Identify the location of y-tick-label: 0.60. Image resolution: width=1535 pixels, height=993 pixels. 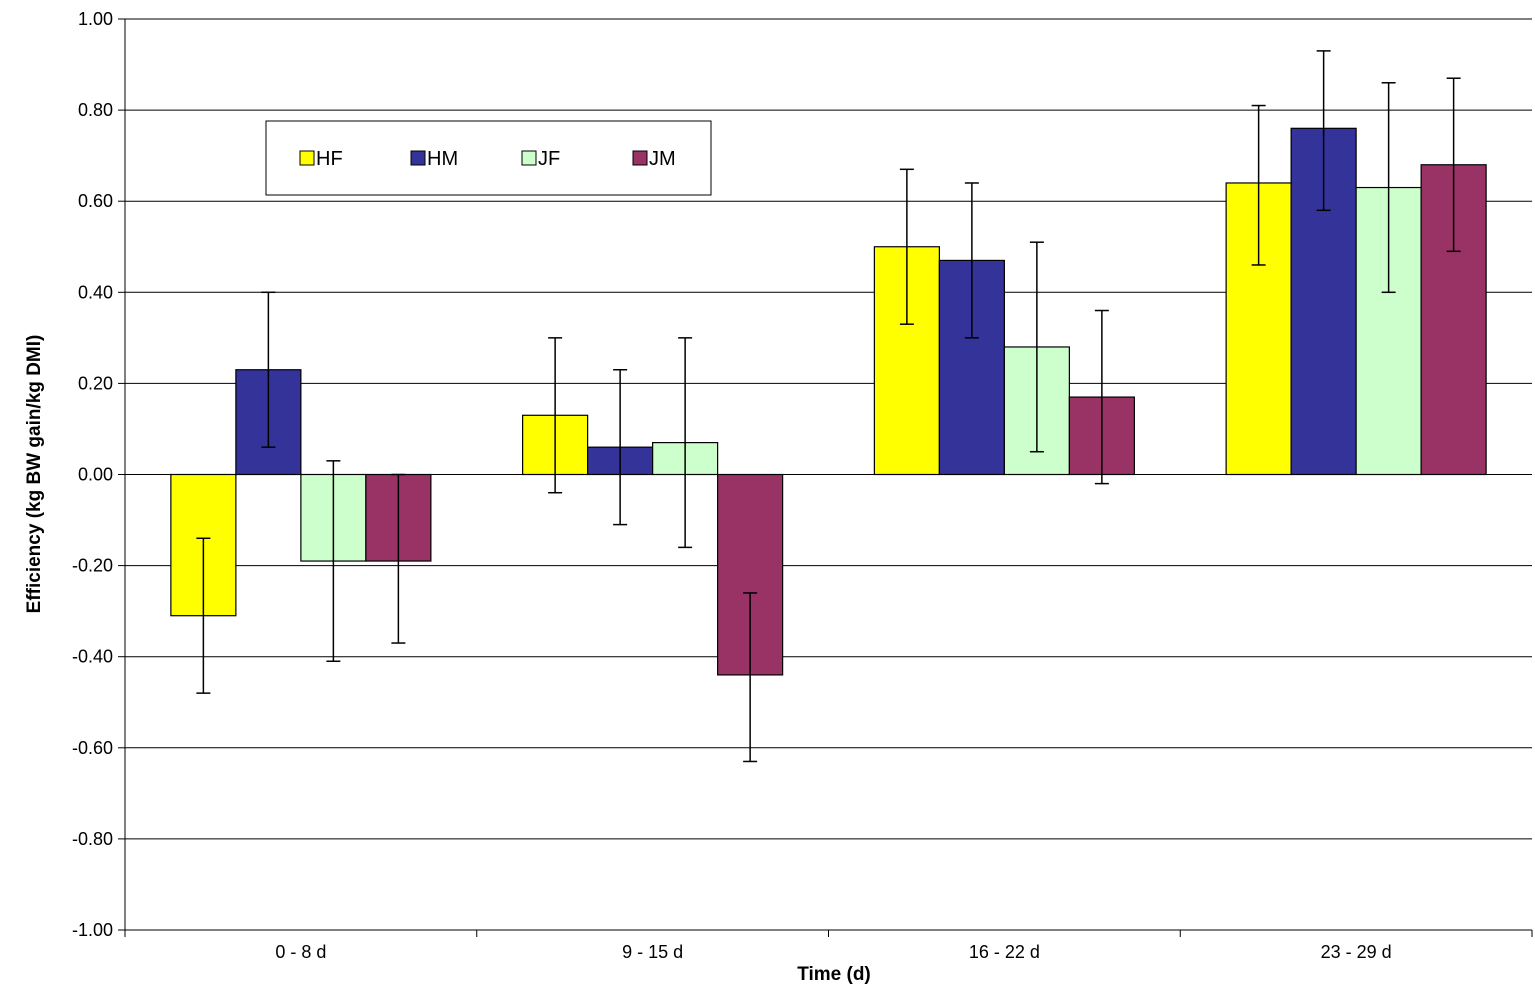
(95, 201).